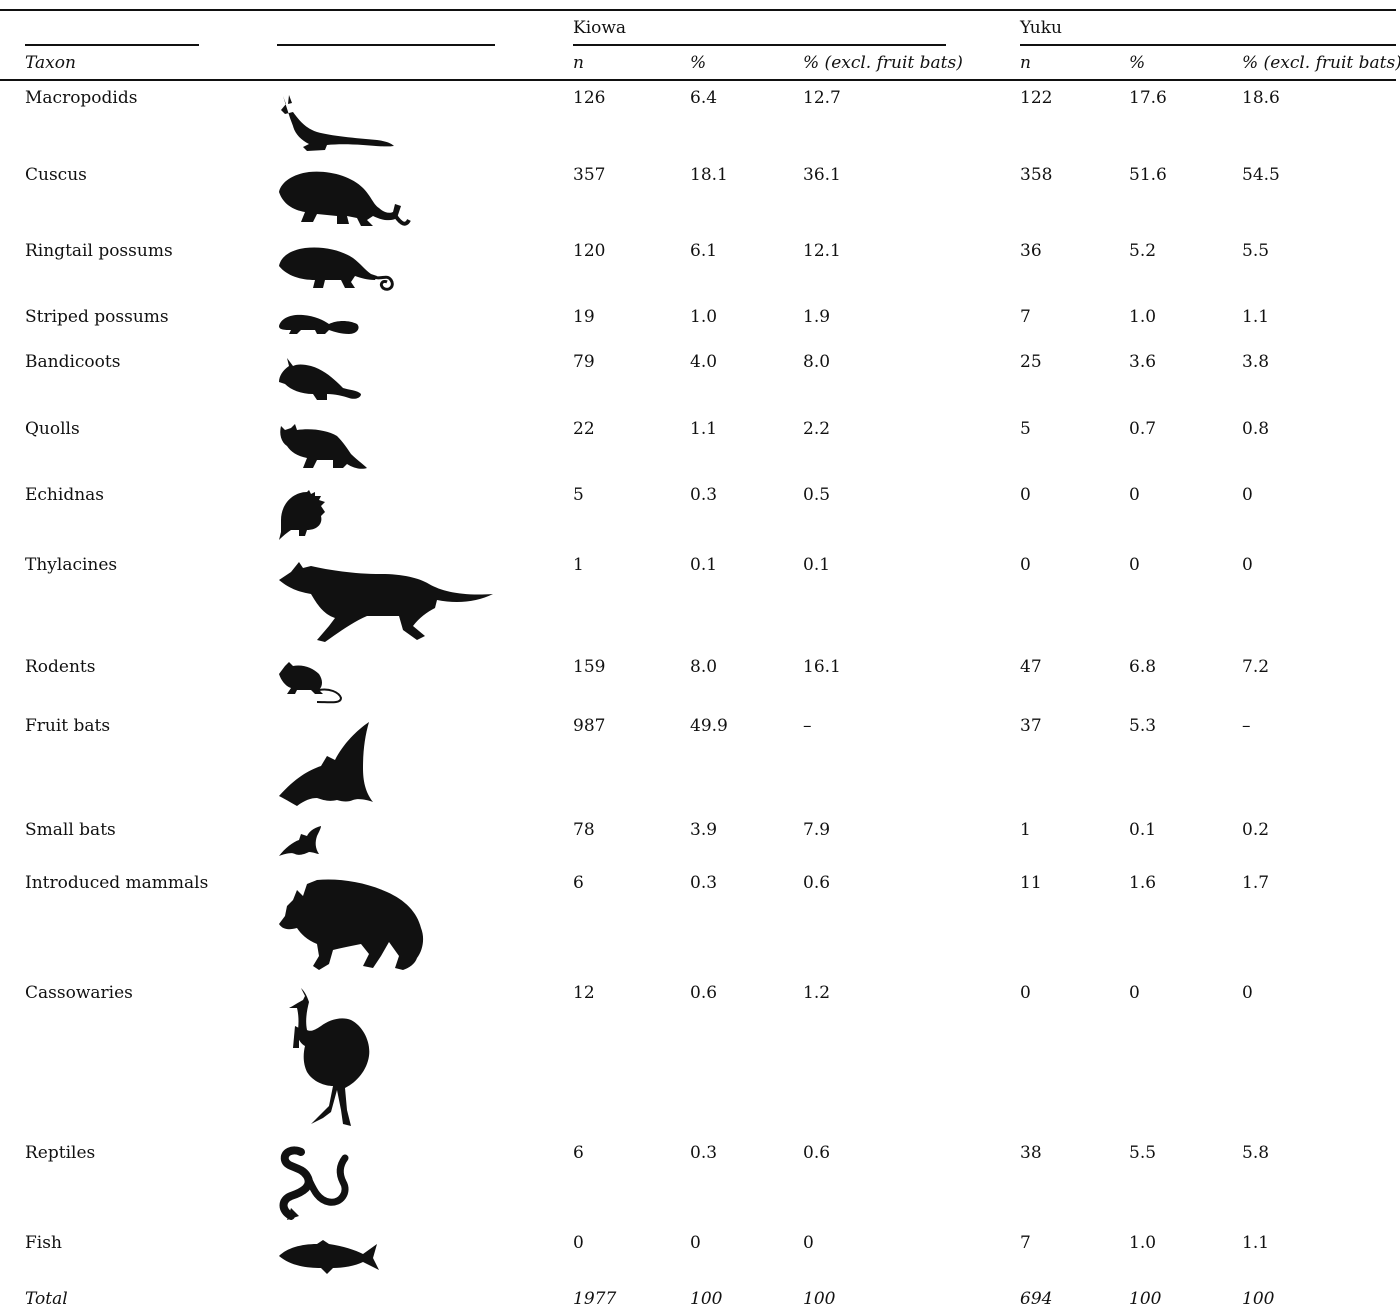 Image resolution: width=1400 pixels, height=1312 pixels. I want to click on taxon-label: Macropodids, so click(81, 98).